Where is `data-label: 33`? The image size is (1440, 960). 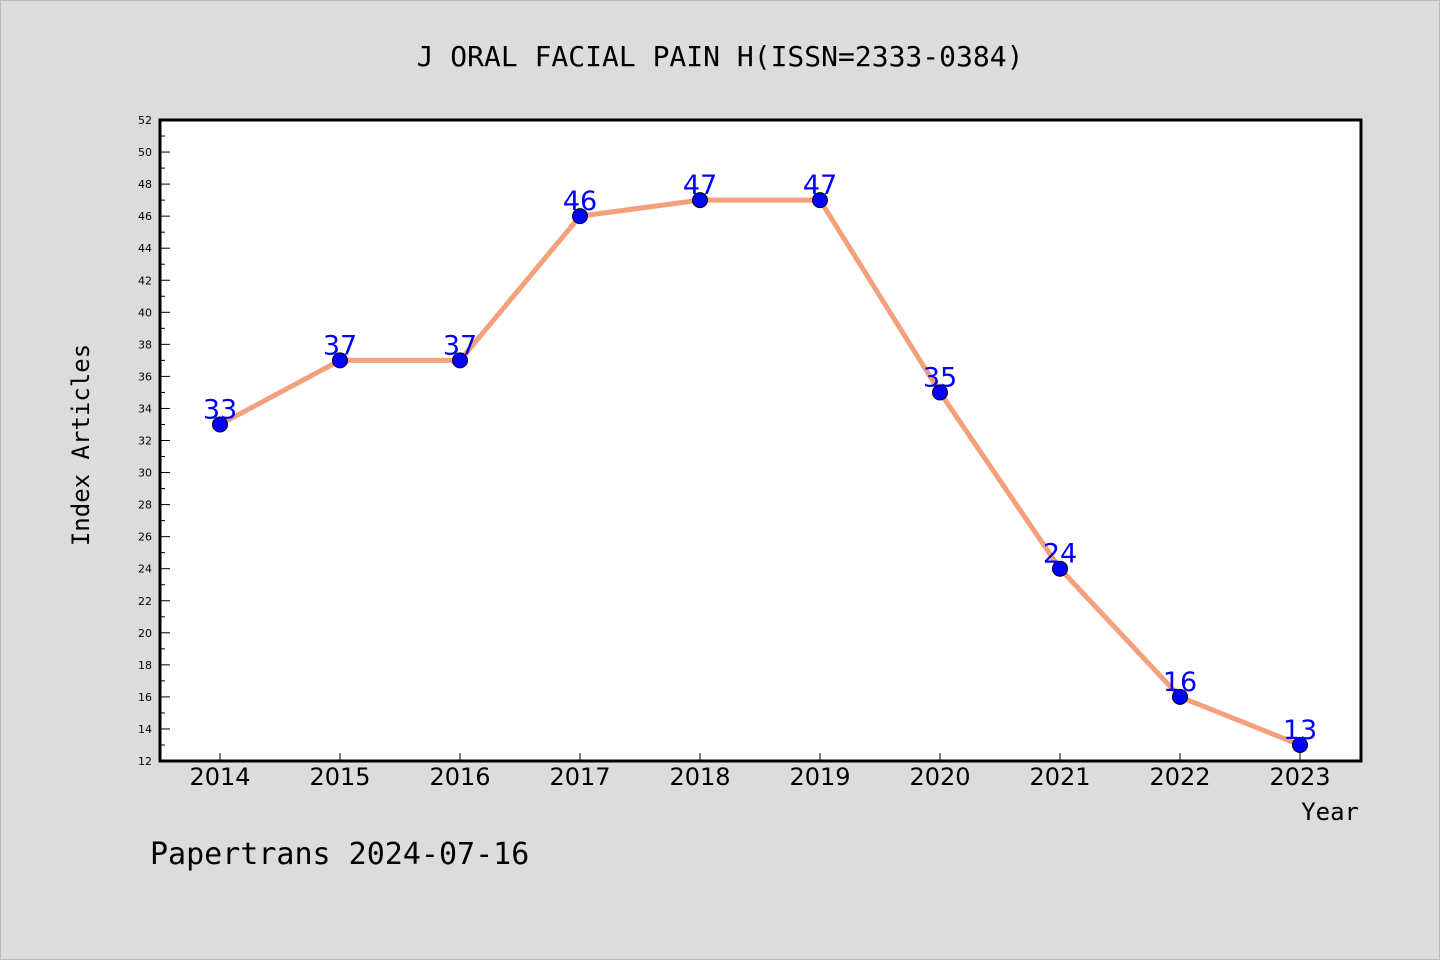
data-label: 33 is located at coordinates (220, 409).